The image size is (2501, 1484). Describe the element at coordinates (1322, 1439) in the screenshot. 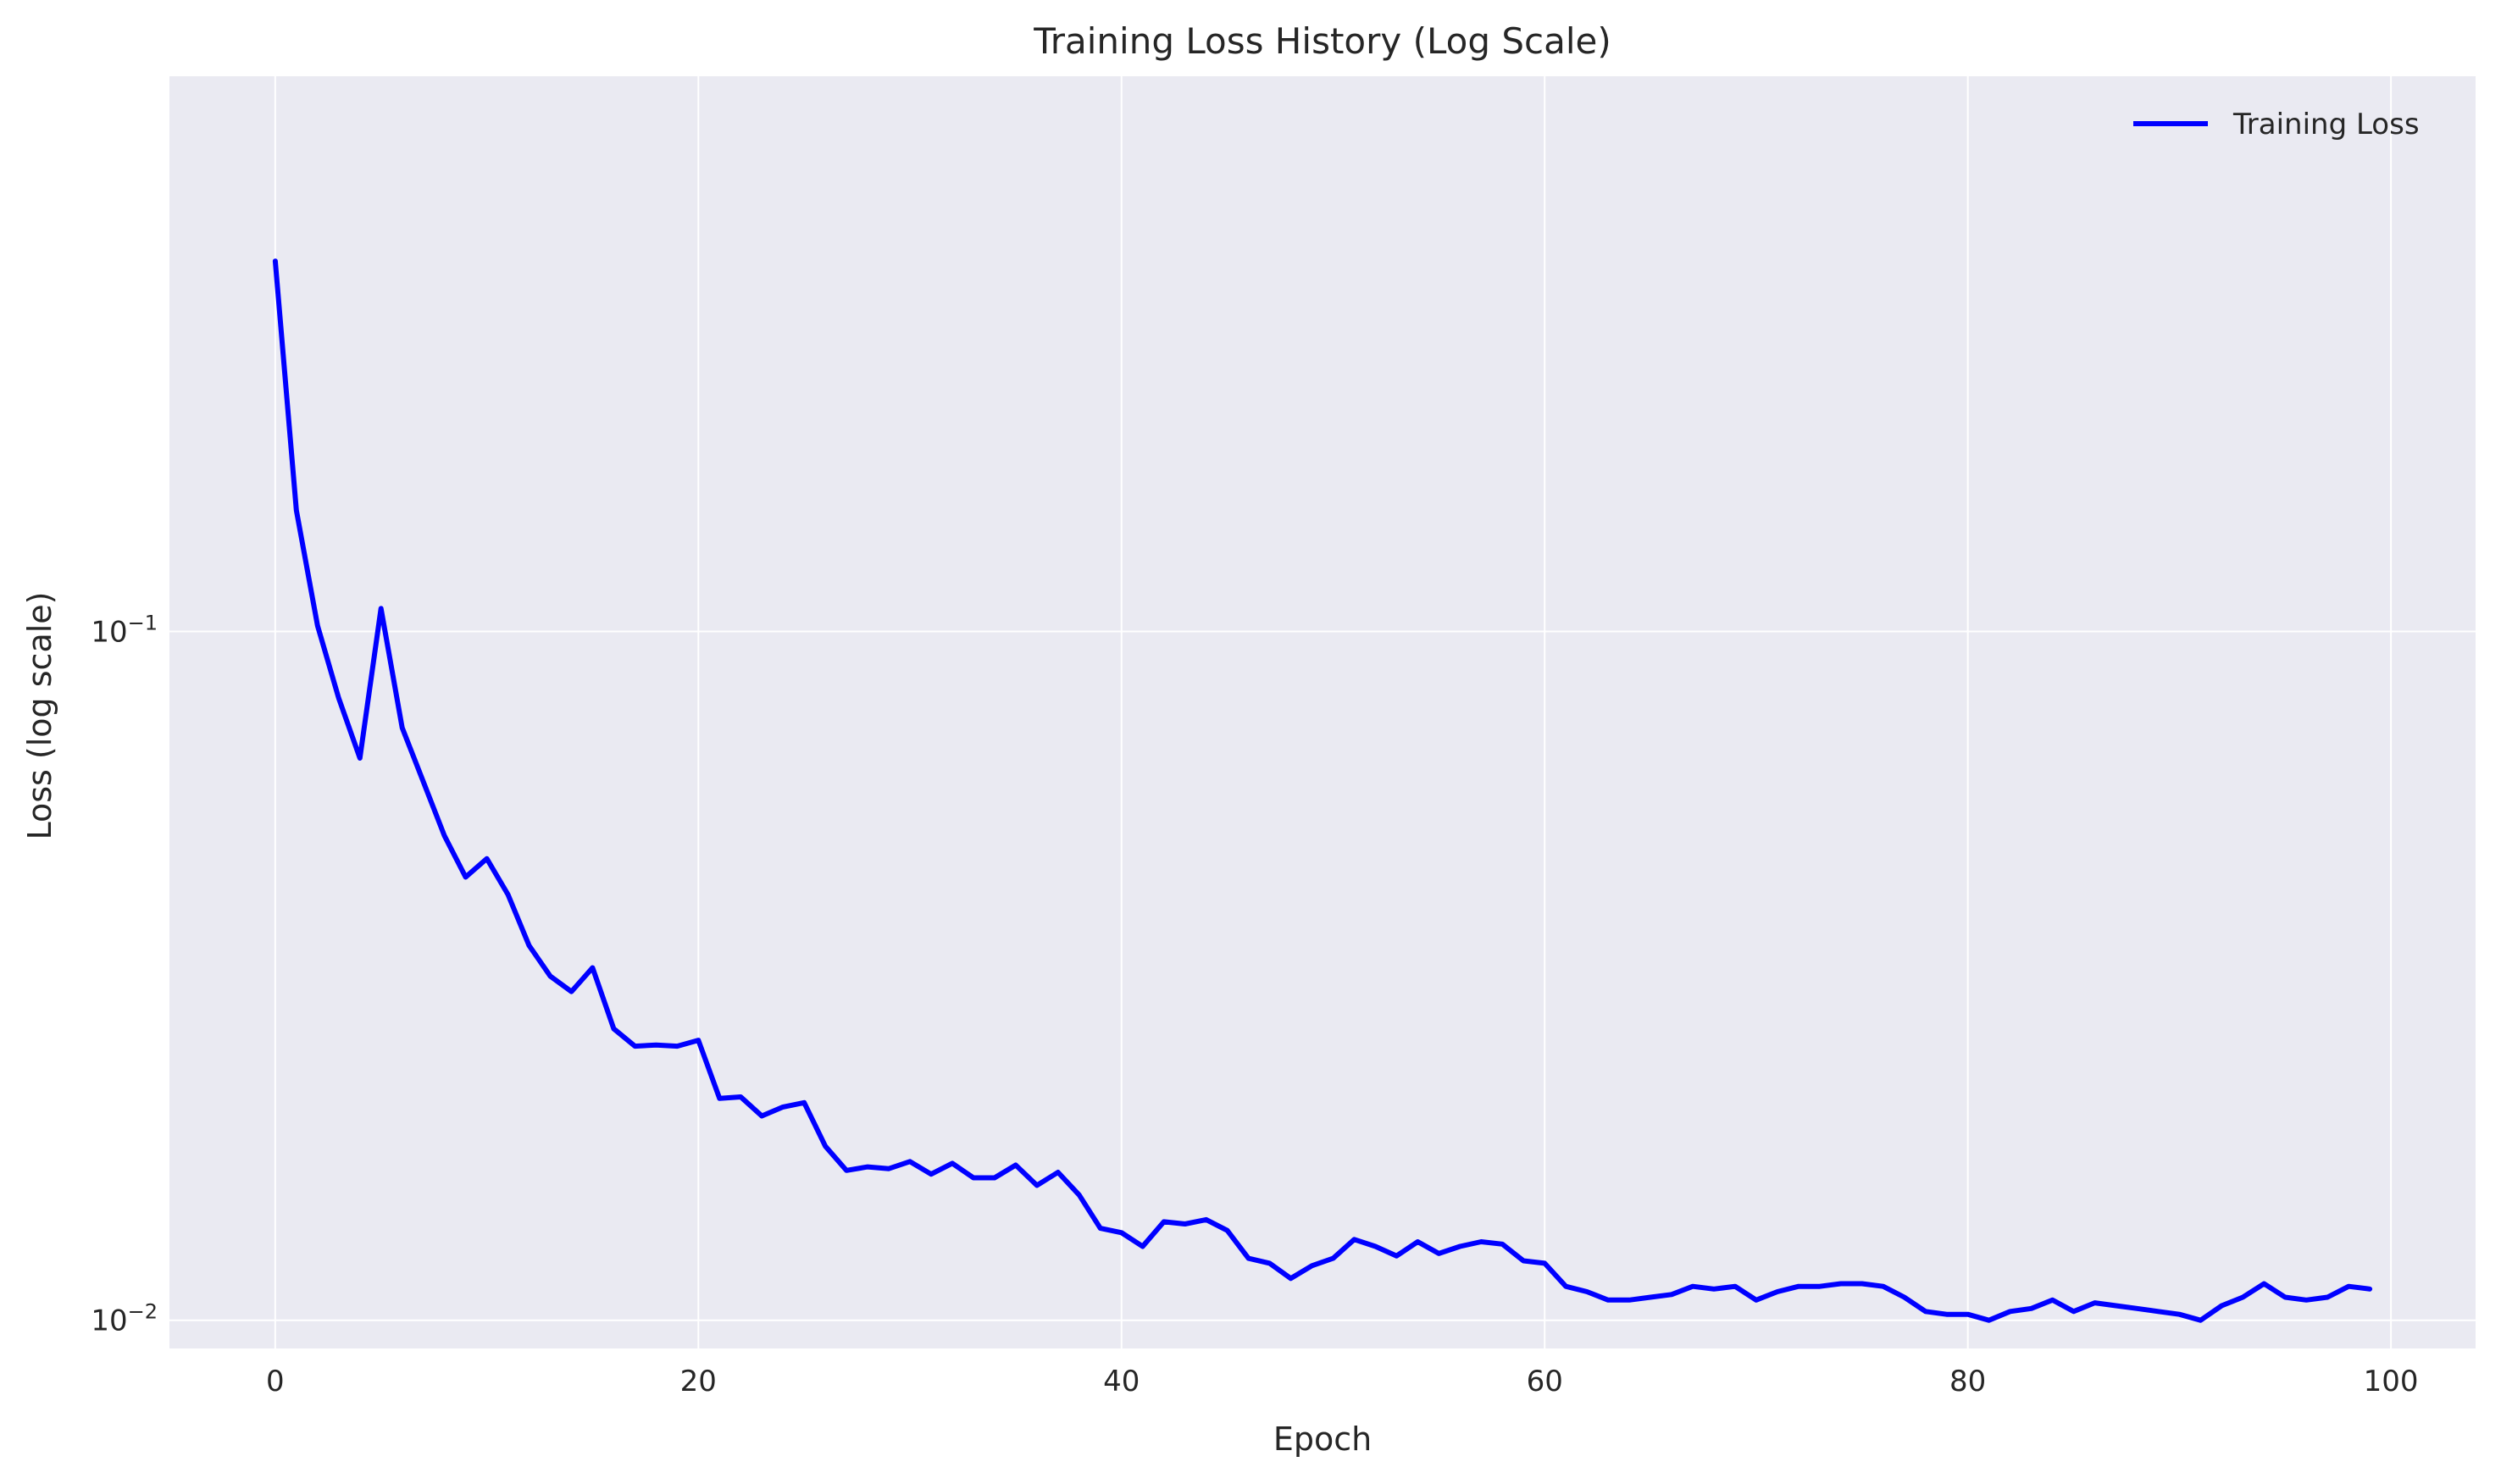

I see `x-axis-label: Epoch` at that location.